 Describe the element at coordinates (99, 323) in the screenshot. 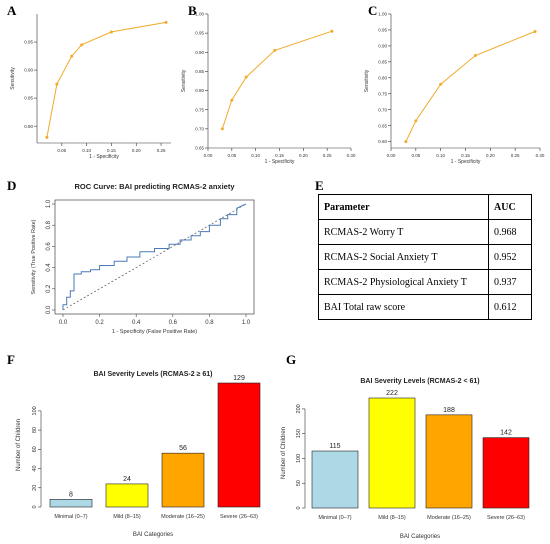

I see `x-tick-label: 0.2` at that location.